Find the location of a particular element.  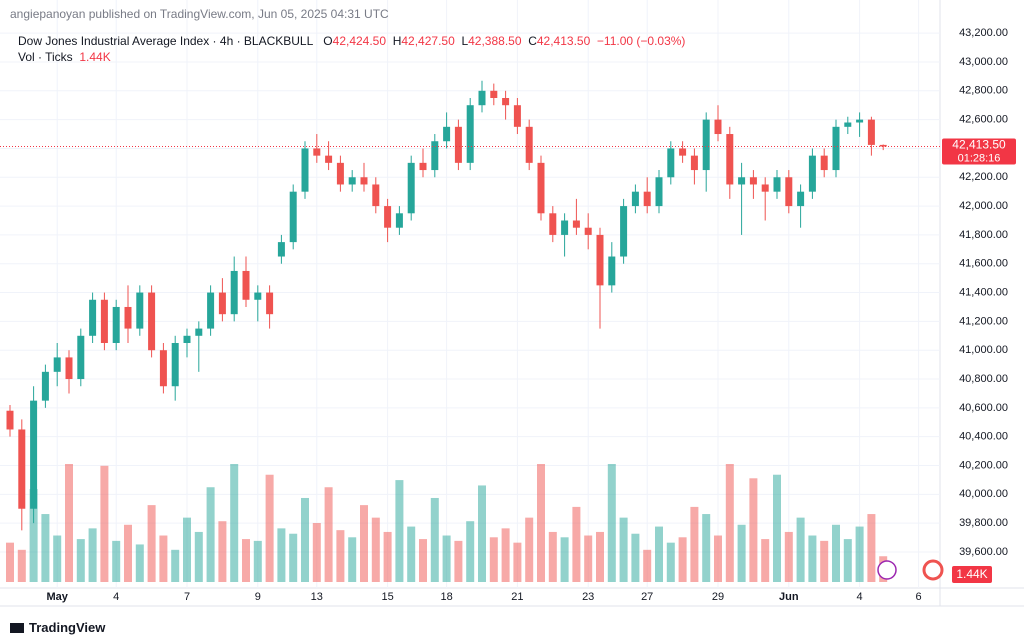

y-tick-label: 41,000.00 is located at coordinates (983, 350).